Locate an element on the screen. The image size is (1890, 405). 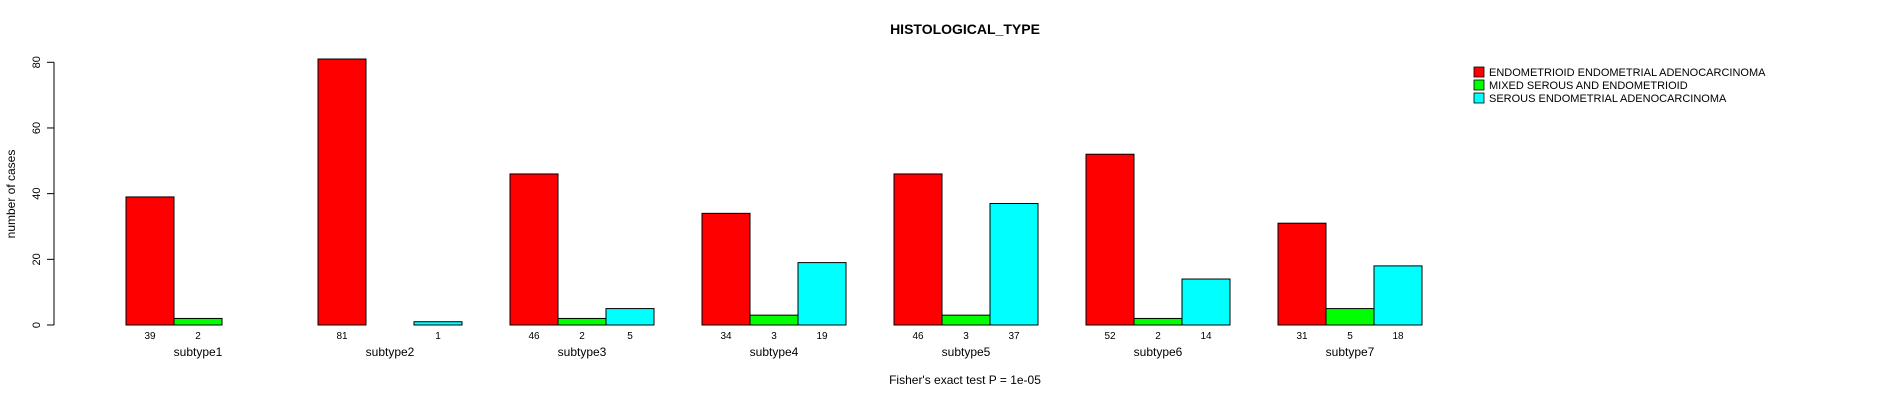
category-label: subtype6 is located at coordinates (1158, 352).